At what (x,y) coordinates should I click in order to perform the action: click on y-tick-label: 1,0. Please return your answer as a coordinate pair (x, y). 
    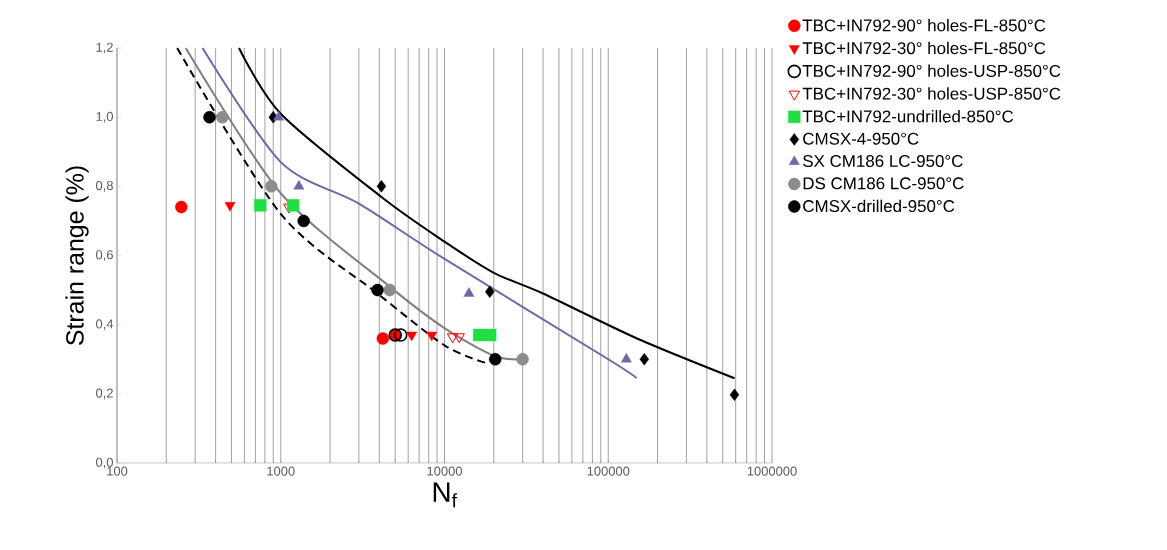
    Looking at the image, I should click on (104, 117).